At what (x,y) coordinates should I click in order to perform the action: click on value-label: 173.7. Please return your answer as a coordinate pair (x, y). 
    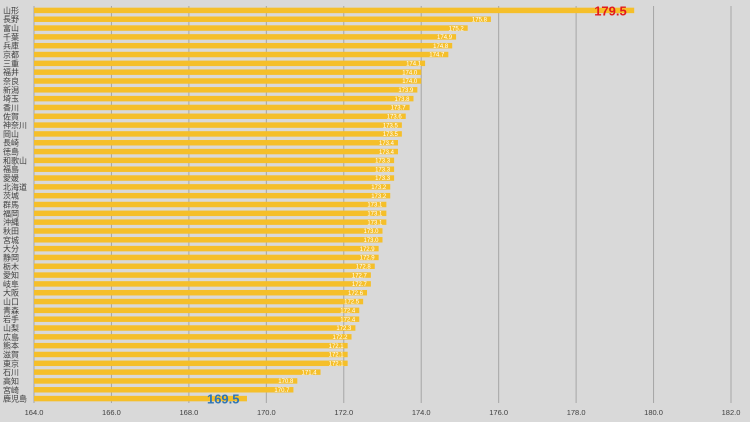
    Looking at the image, I should click on (399, 109).